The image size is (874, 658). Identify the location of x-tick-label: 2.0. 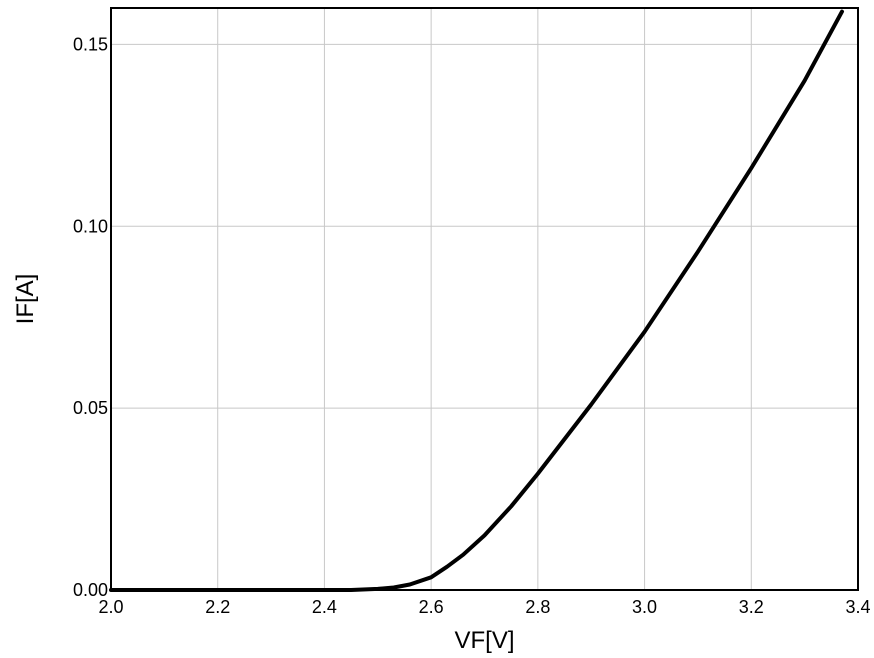
(110, 607).